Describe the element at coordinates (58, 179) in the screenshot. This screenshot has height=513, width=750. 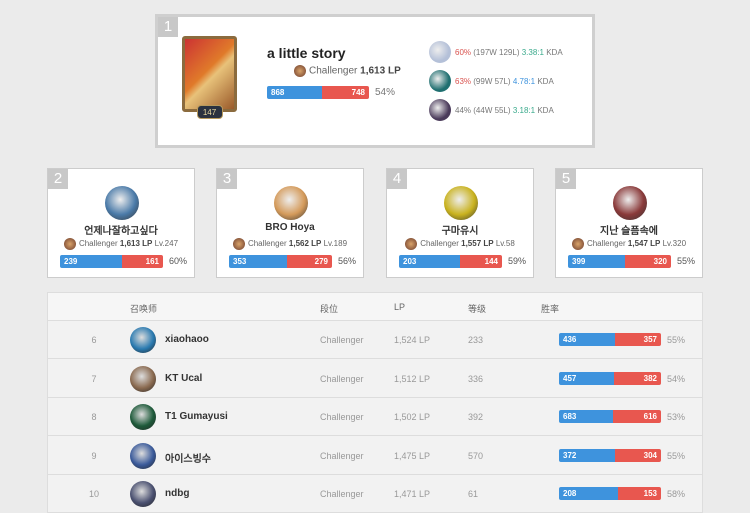
I see `rank-badge: 2` at that location.